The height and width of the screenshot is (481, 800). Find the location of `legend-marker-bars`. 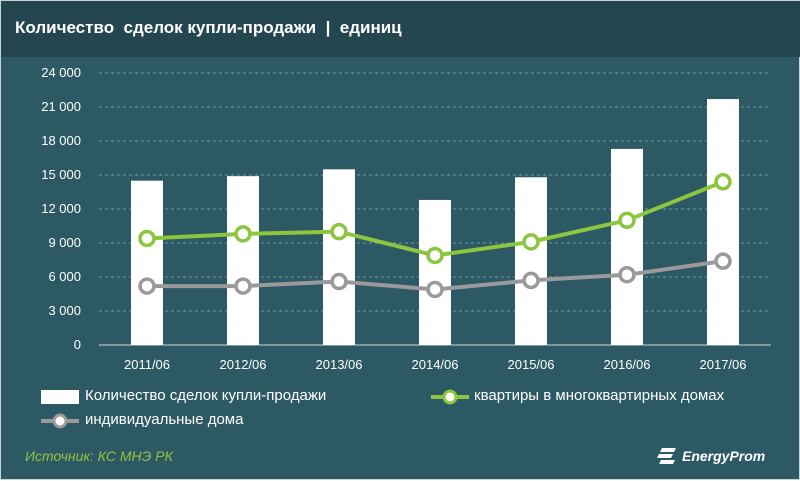

legend-marker-bars is located at coordinates (60, 397).